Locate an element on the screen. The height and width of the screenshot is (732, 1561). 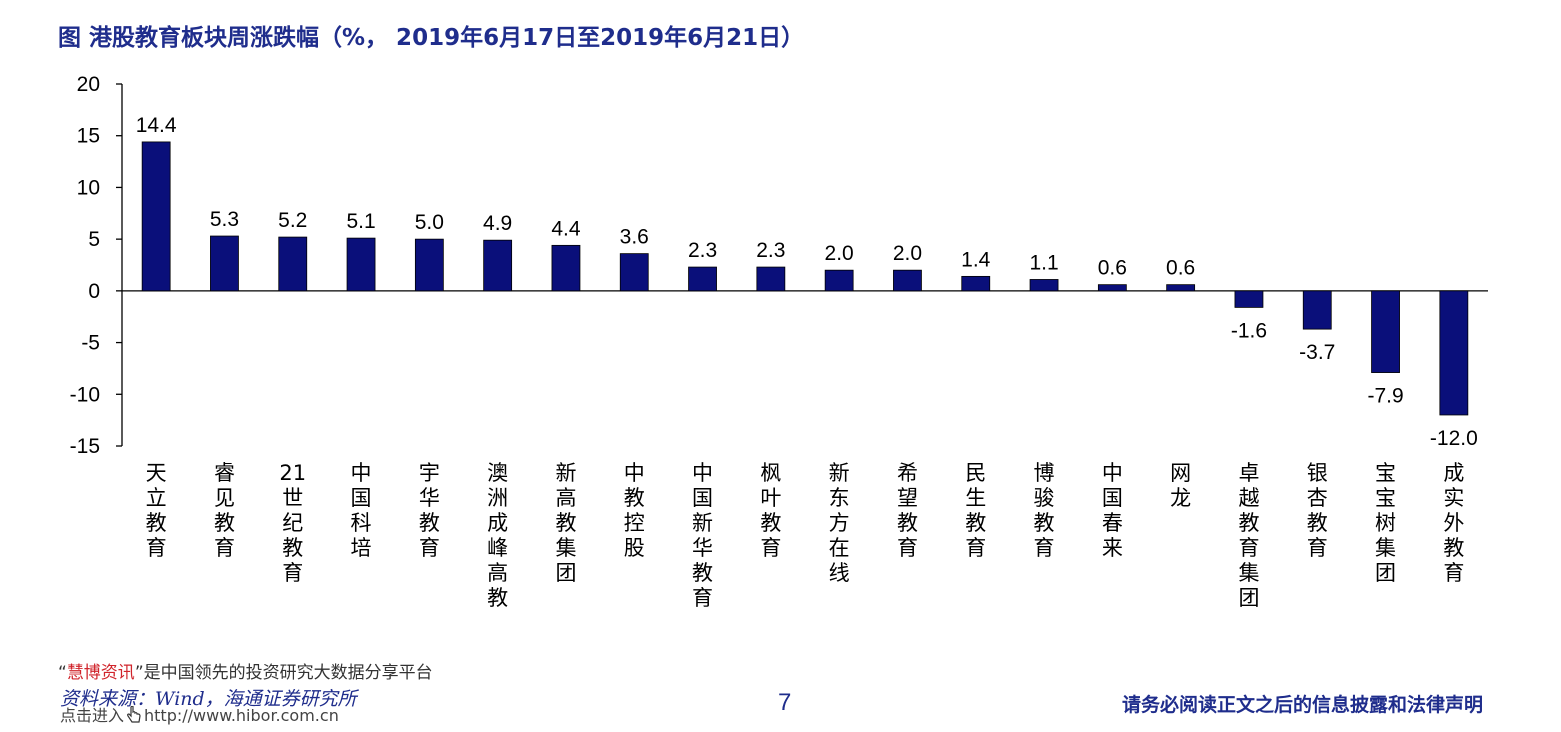
category-label: 纪 is located at coordinates (292, 523).